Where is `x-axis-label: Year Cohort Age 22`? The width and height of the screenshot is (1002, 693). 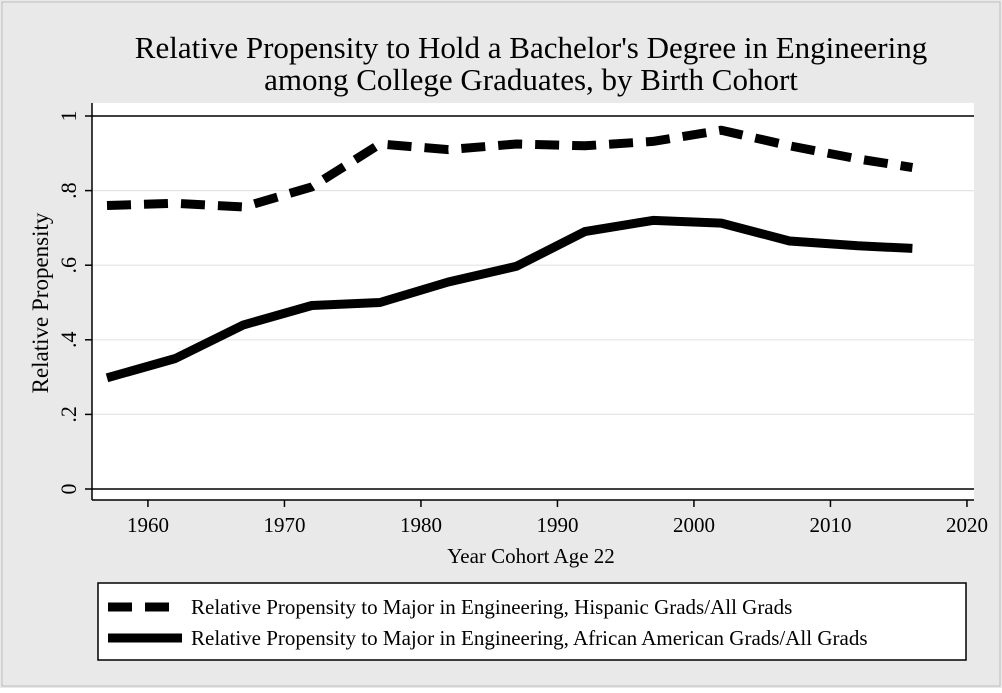
x-axis-label: Year Cohort Age 22 is located at coordinates (531, 556).